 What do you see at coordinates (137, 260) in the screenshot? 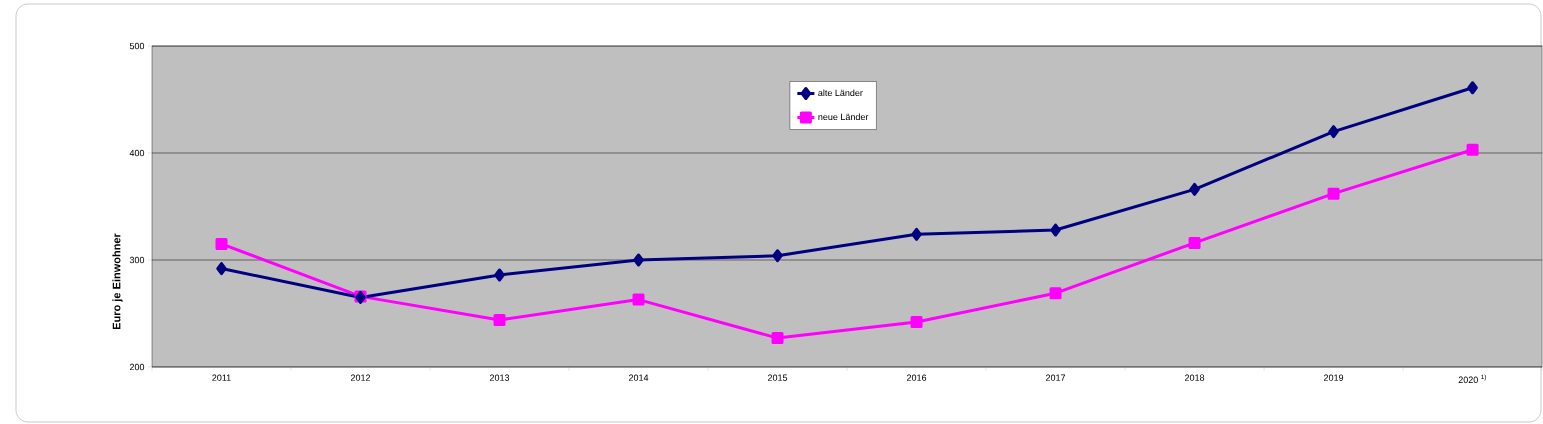
I see `y-tick-label: 300` at bounding box center [137, 260].